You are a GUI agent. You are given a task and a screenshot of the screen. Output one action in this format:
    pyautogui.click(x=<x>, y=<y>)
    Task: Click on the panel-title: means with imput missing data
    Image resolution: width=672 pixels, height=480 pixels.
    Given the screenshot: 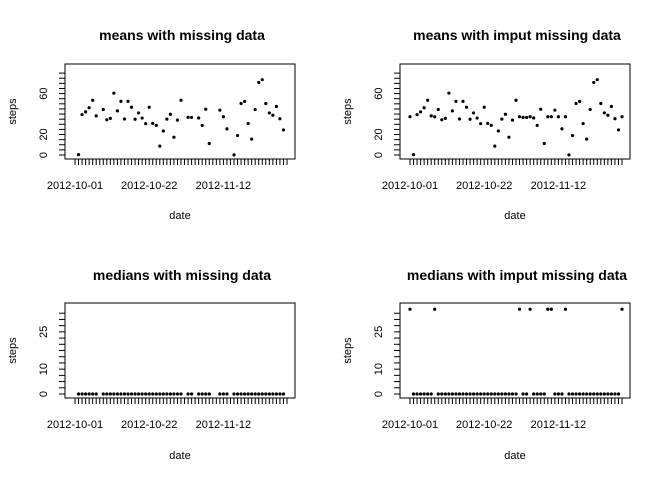 What is the action you would take?
    pyautogui.click(x=517, y=35)
    